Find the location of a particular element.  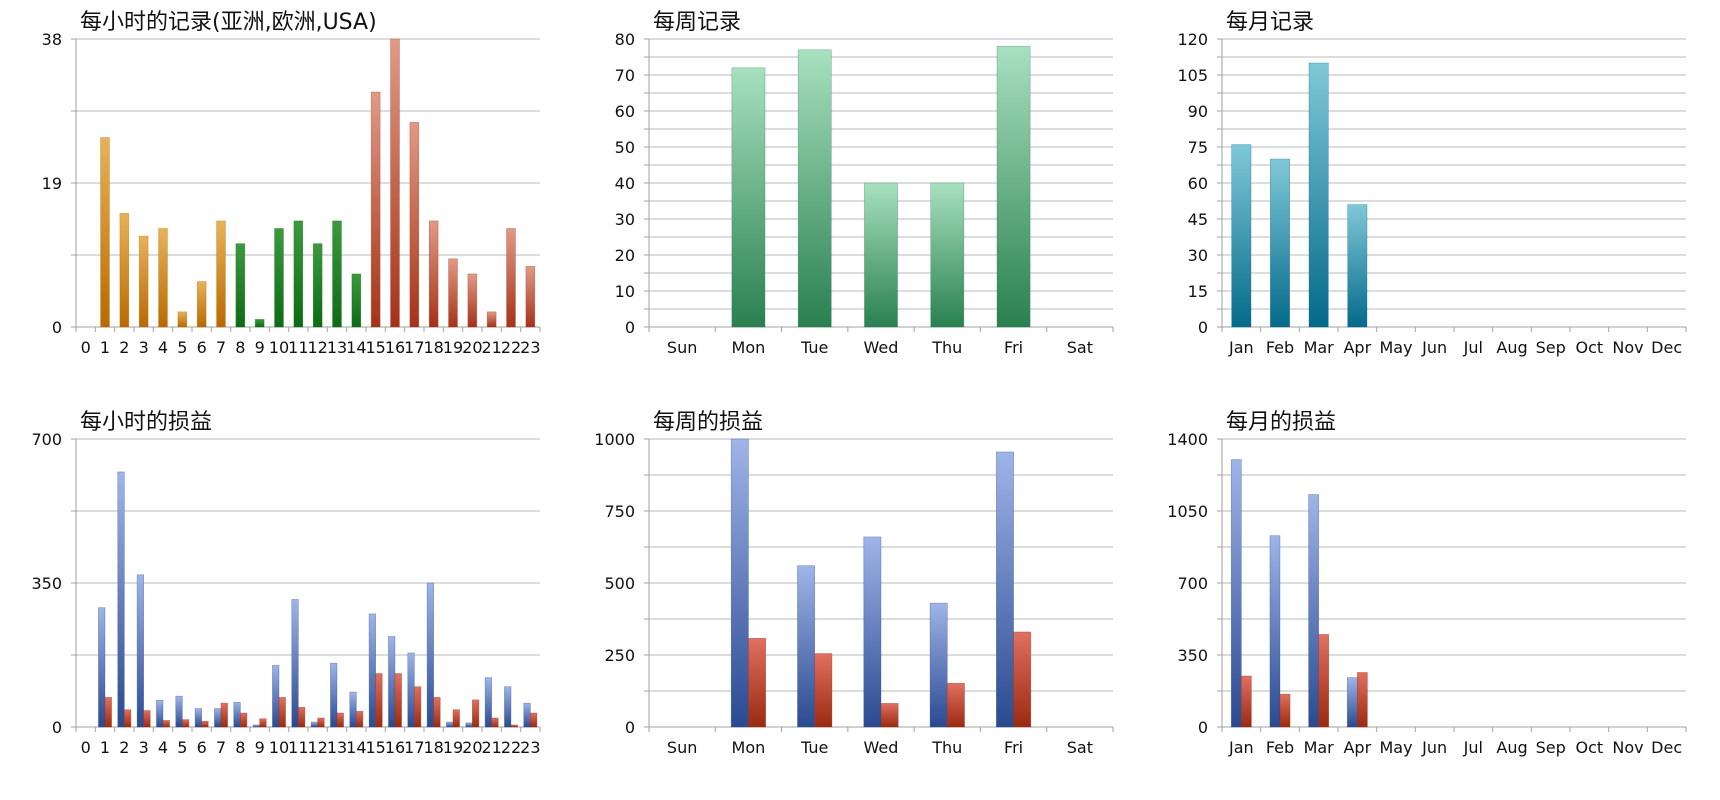

x-tick-label: 4 is located at coordinates (163, 747).